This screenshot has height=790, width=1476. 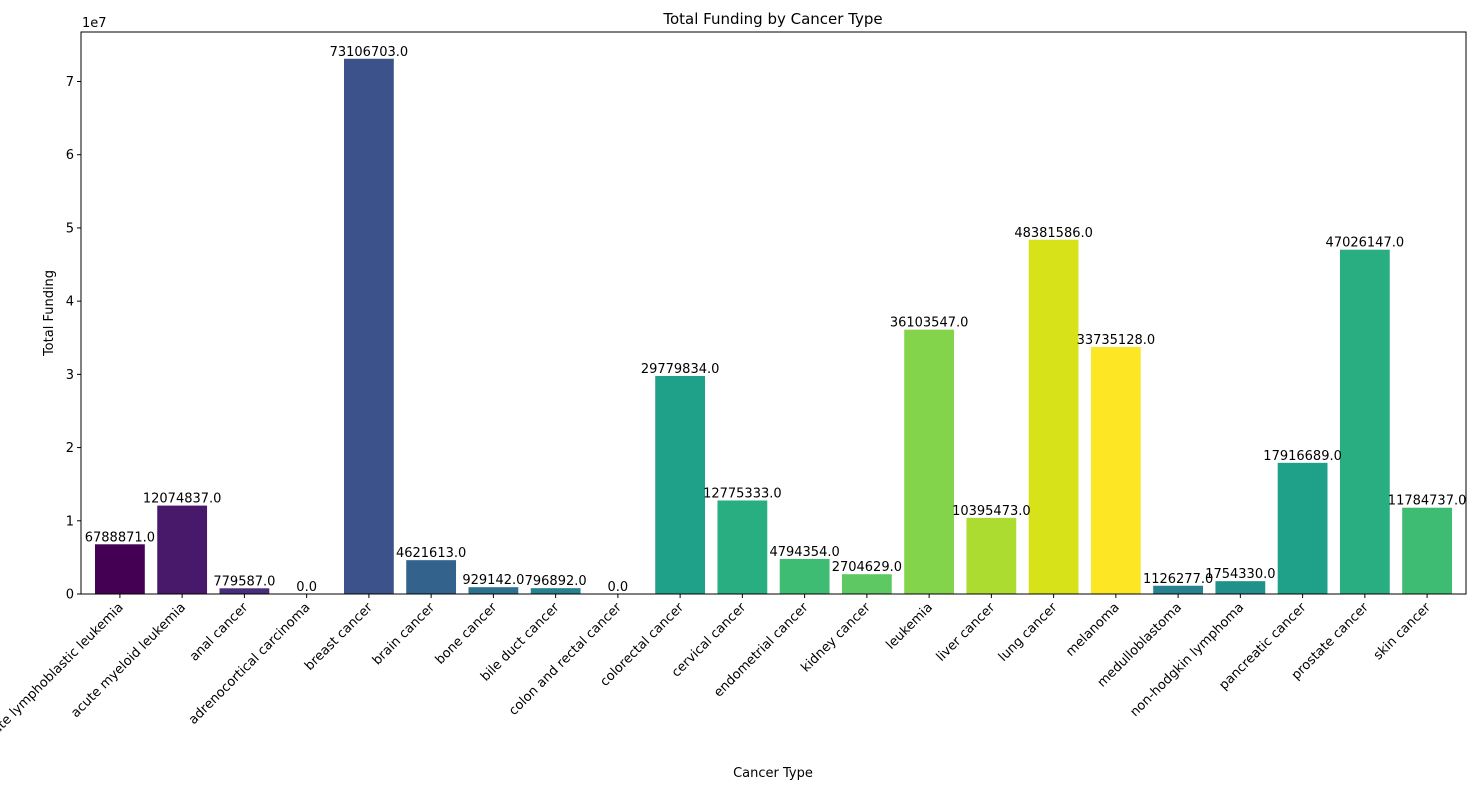 What do you see at coordinates (773, 773) in the screenshot?
I see `x-axis-label: Cancer Type` at bounding box center [773, 773].